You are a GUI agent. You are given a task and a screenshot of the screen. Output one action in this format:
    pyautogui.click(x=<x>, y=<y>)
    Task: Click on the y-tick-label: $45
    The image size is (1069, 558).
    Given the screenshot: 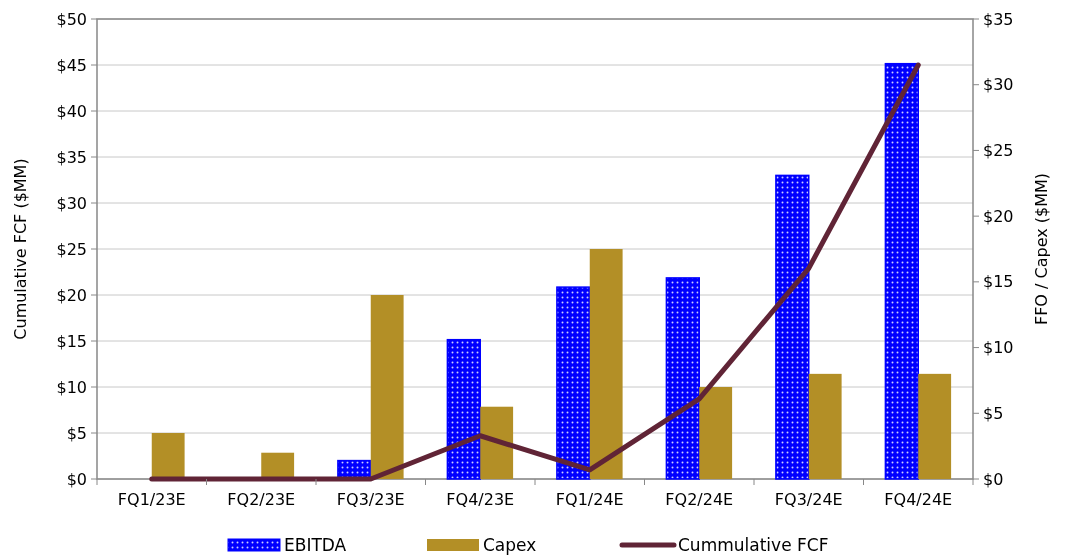 What is the action you would take?
    pyautogui.click(x=71, y=65)
    